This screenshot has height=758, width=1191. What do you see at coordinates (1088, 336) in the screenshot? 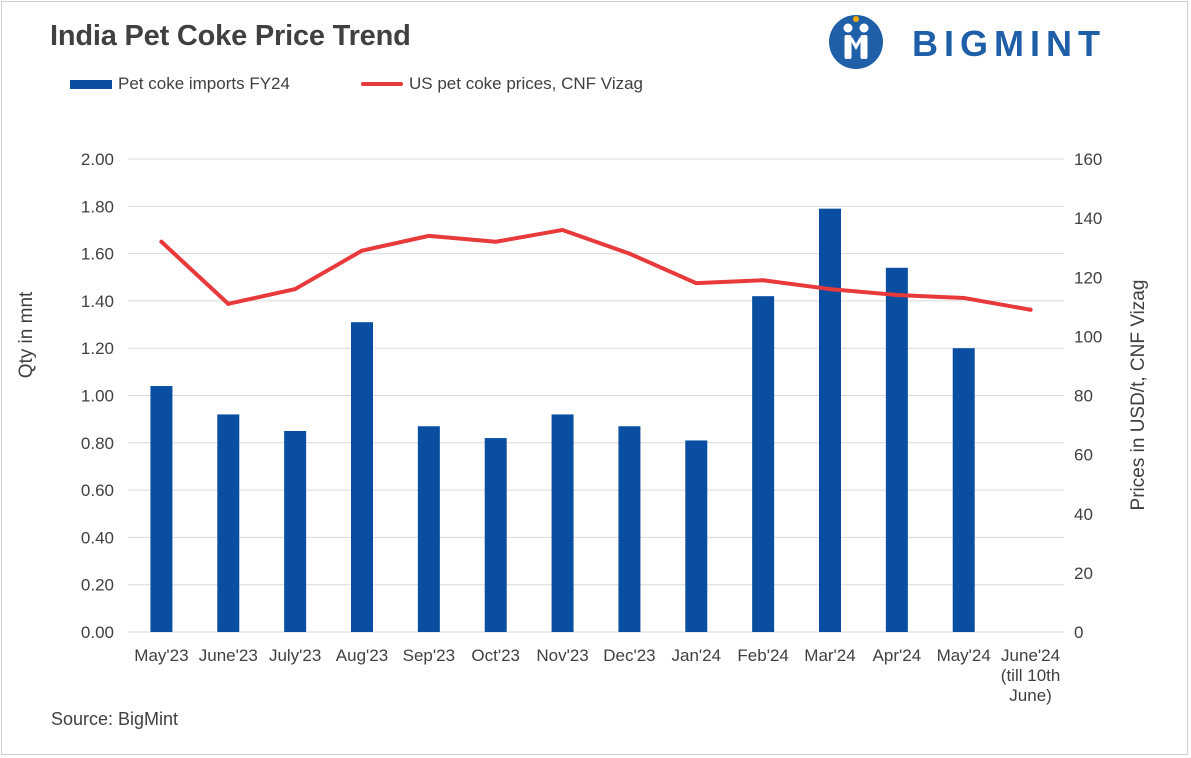
I see `y-tick-label-right: 100` at bounding box center [1088, 336].